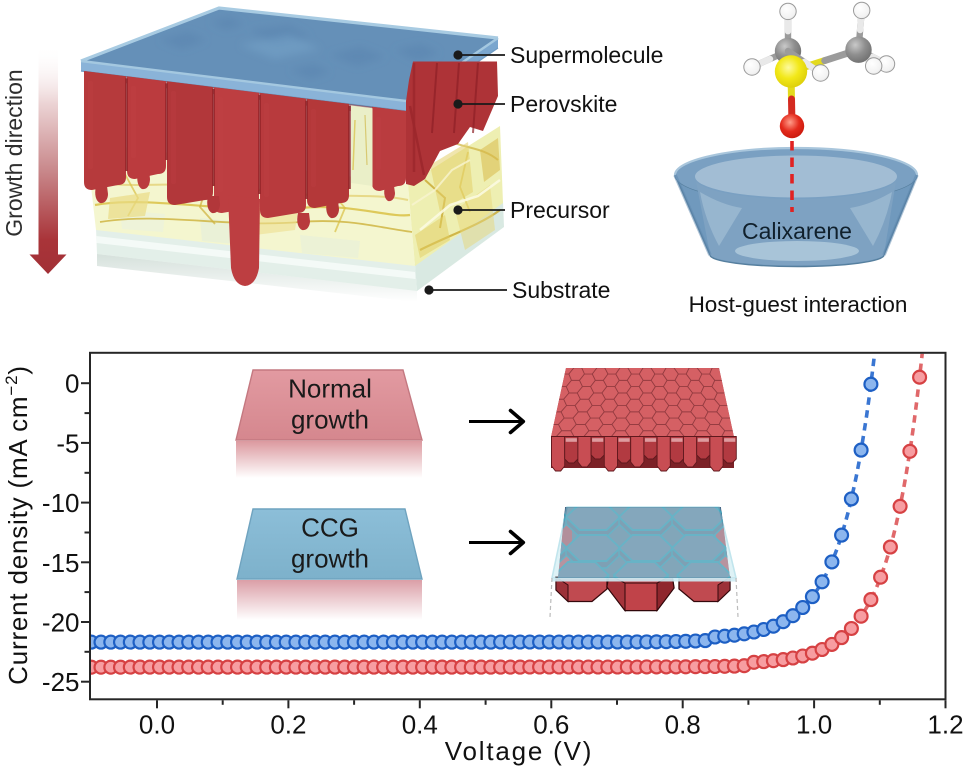 Image resolution: width=965 pixels, height=778 pixels. I want to click on svg-text: Precursor, so click(560, 210).